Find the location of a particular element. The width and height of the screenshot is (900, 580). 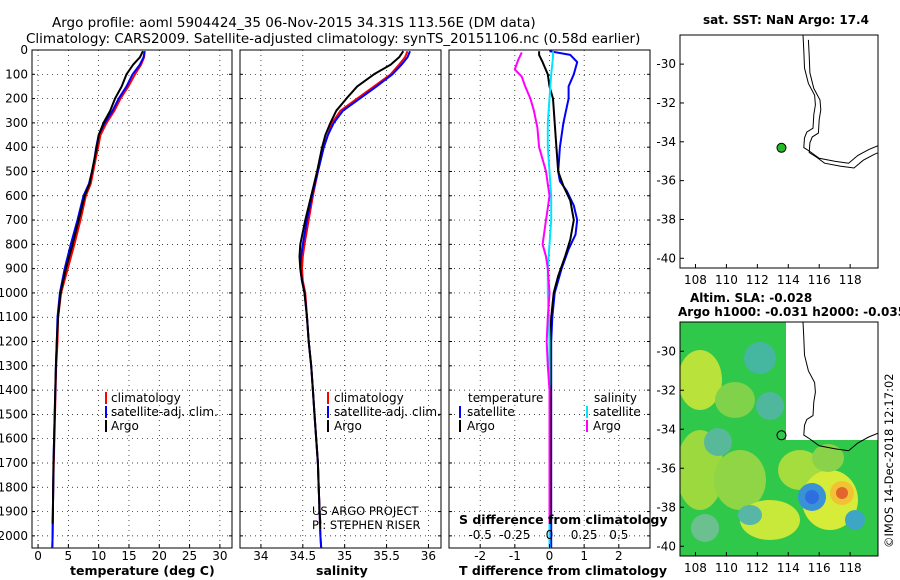

depth-tick-label: 1100 is located at coordinates (14, 317).